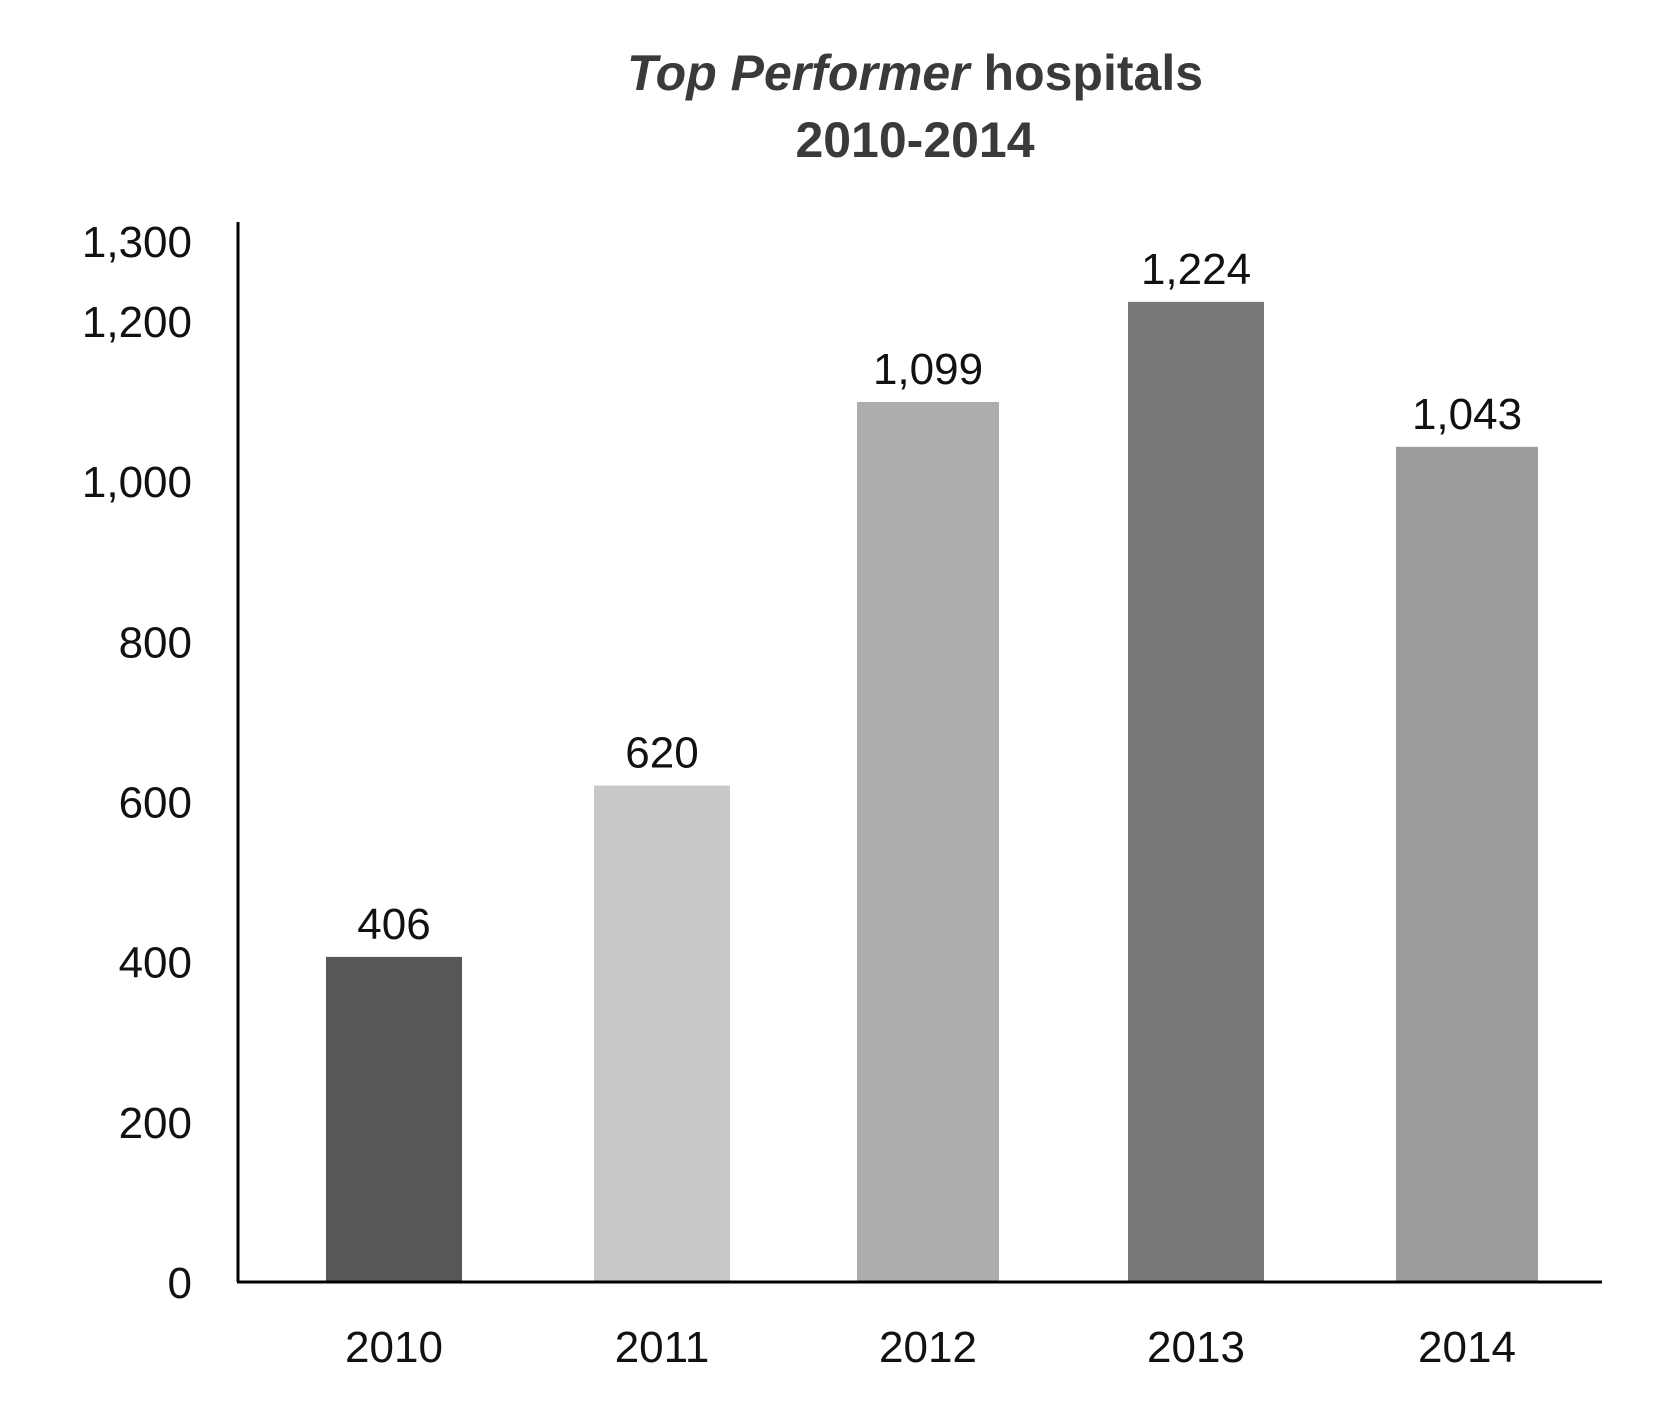 Image resolution: width=1678 pixels, height=1401 pixels. Describe the element at coordinates (1196, 269) in the screenshot. I see `data-label-2013: 1,224` at that location.